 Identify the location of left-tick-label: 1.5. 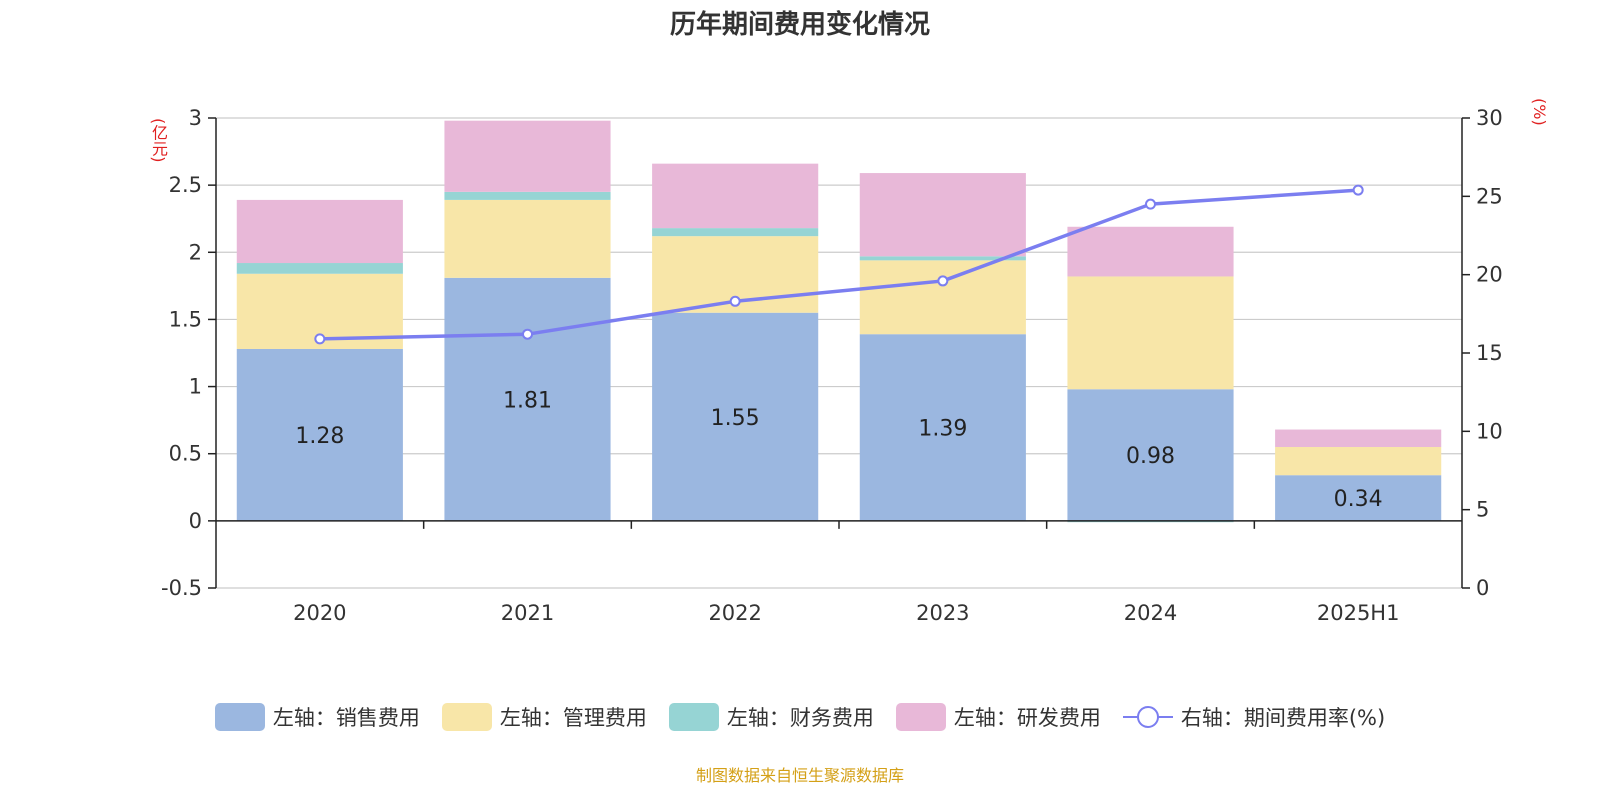
(185, 319).